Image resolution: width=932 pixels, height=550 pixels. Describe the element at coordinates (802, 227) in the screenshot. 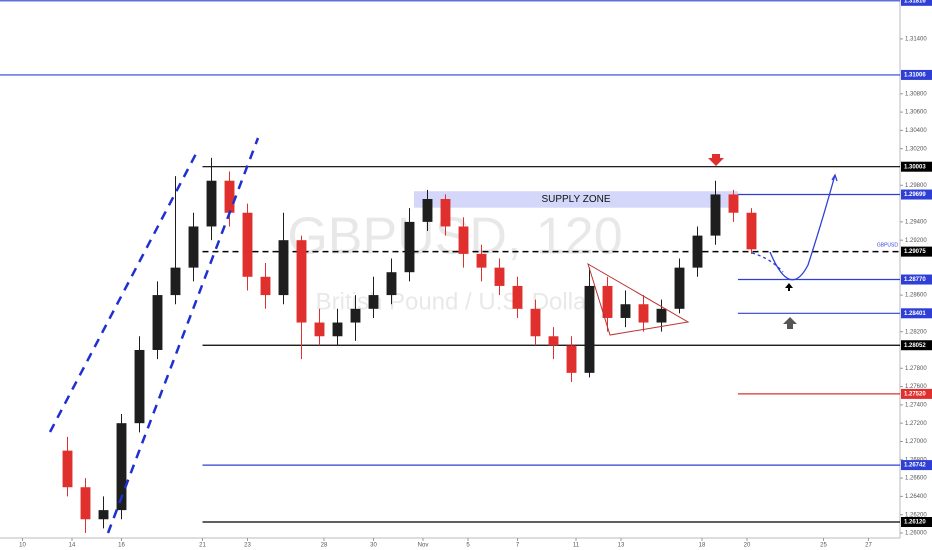

I see `projection-curve` at that location.